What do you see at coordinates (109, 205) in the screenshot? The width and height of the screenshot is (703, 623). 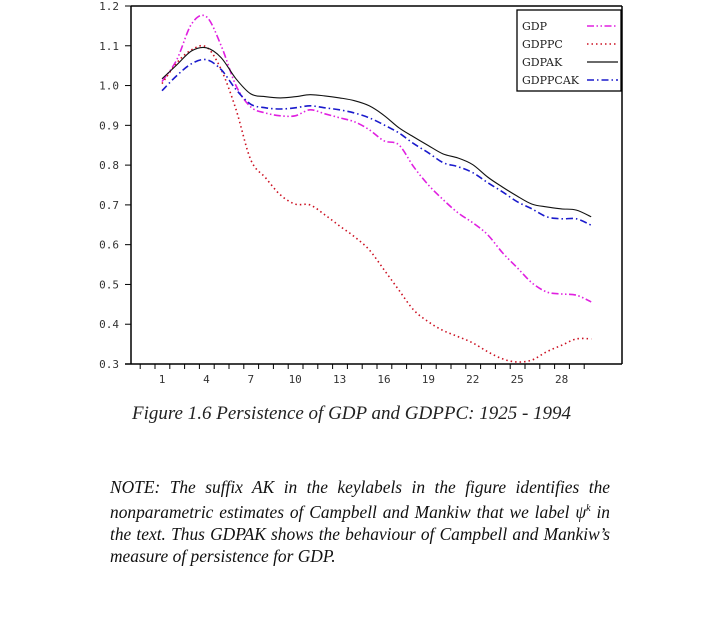 I see `y-tick-label: 0.7` at bounding box center [109, 205].